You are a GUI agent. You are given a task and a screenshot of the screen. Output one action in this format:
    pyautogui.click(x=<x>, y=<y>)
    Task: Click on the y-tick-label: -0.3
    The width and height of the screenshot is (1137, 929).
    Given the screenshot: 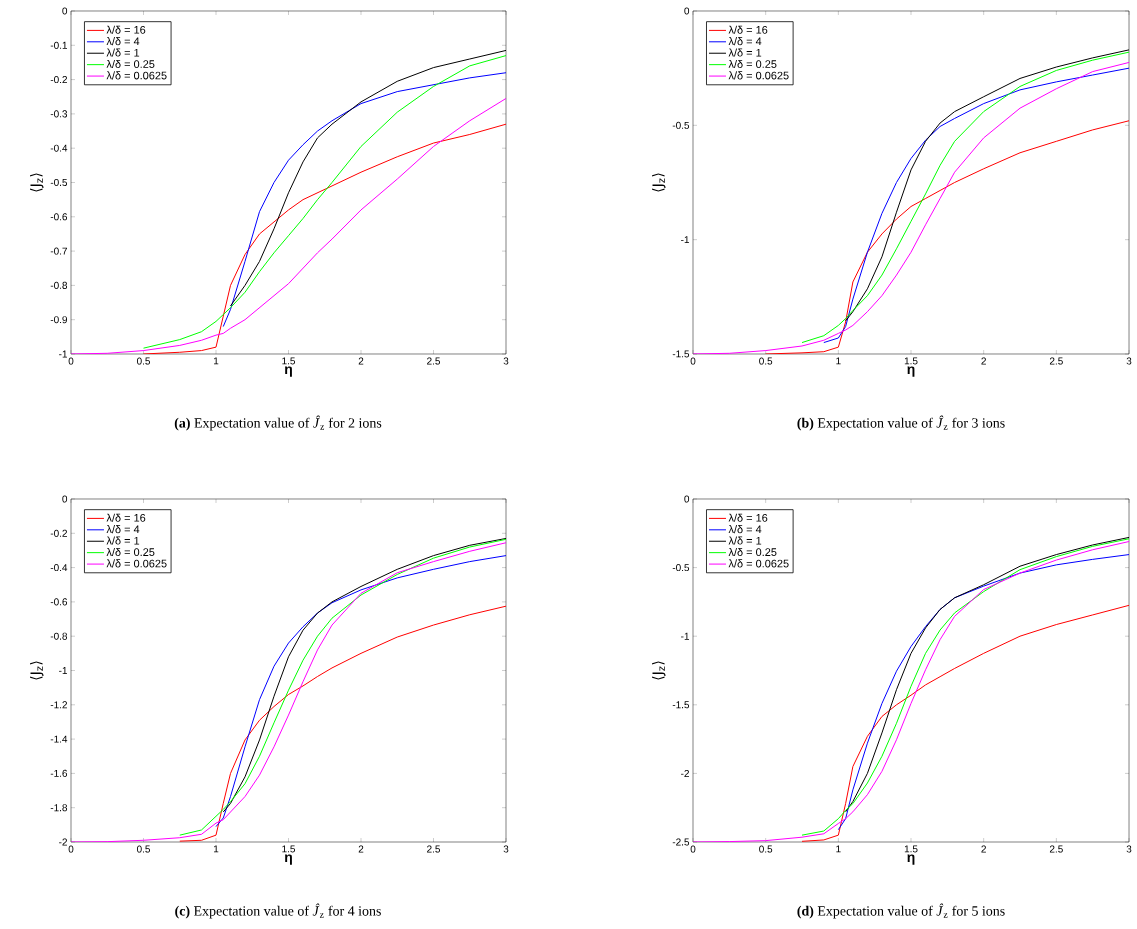 What is the action you would take?
    pyautogui.click(x=59, y=114)
    